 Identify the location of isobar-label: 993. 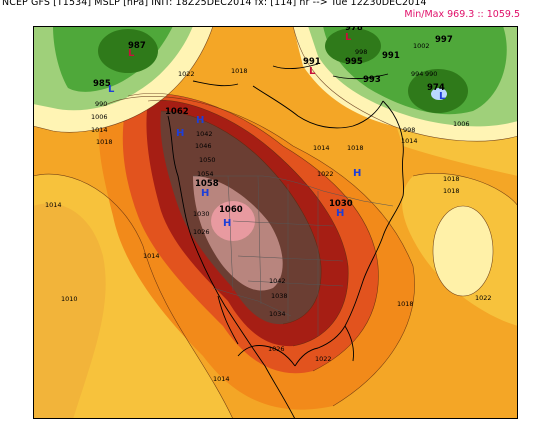
(372, 80).